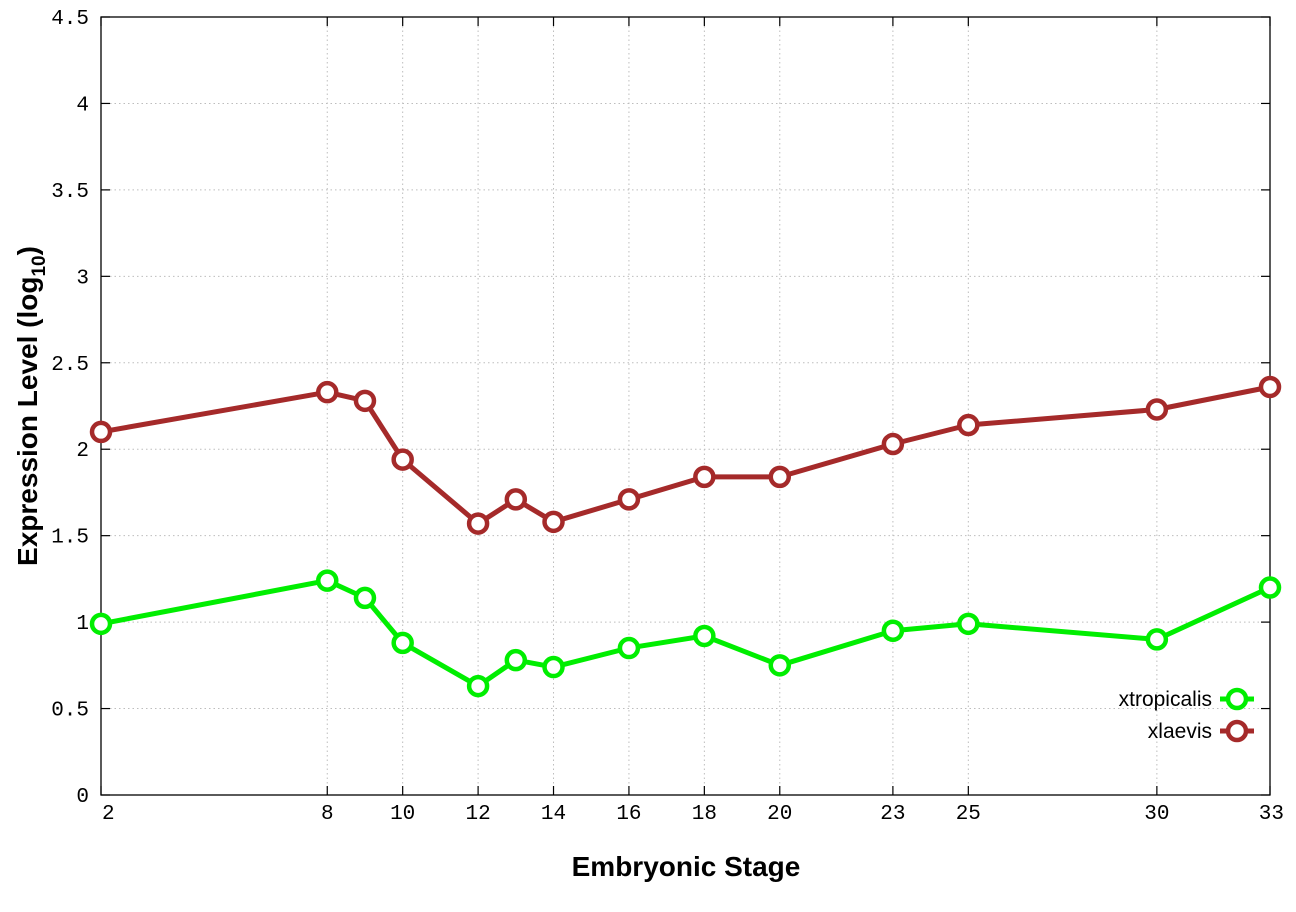 The width and height of the screenshot is (1296, 912). I want to click on x-axis-title: Embryonic Stage, so click(686, 866).